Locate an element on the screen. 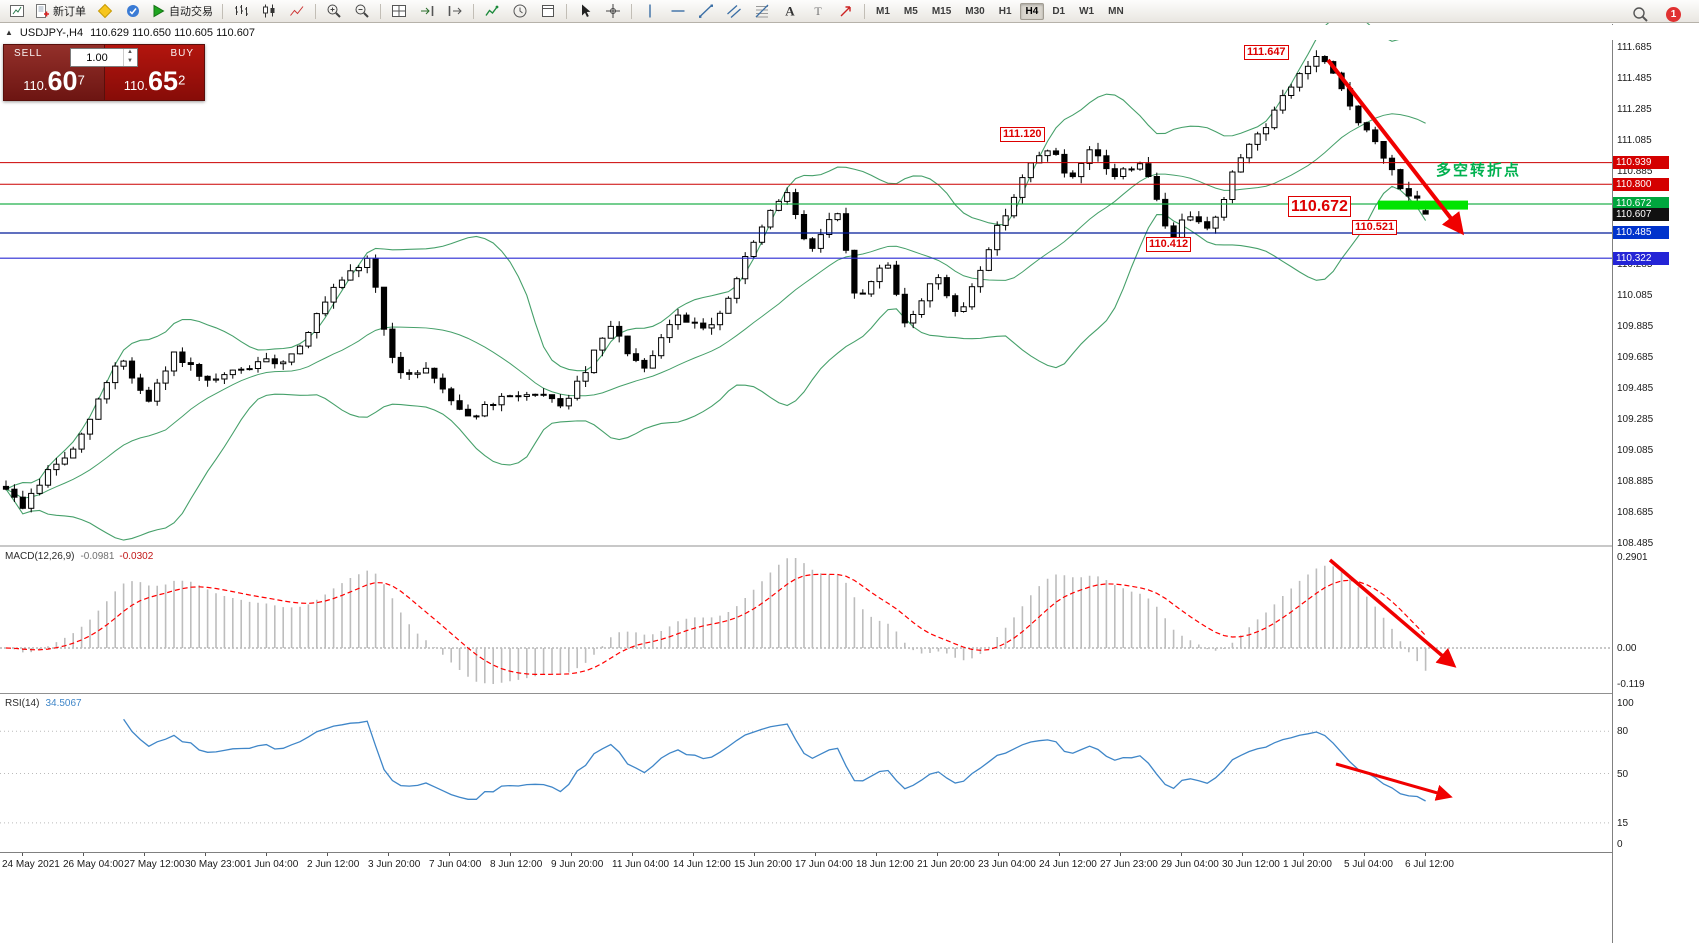  periods-button is located at coordinates (520, 11).